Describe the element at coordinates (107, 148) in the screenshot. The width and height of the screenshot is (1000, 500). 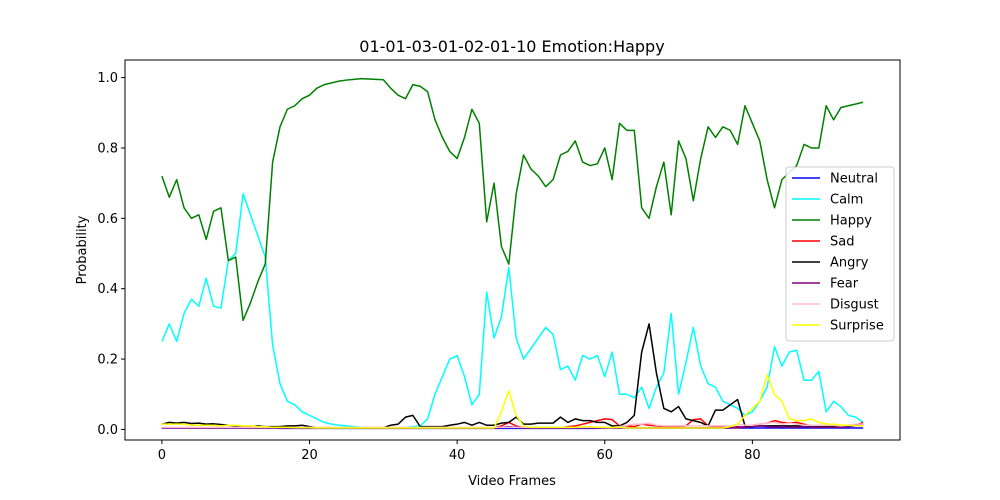
I see `y-tick-label: 0.8` at that location.